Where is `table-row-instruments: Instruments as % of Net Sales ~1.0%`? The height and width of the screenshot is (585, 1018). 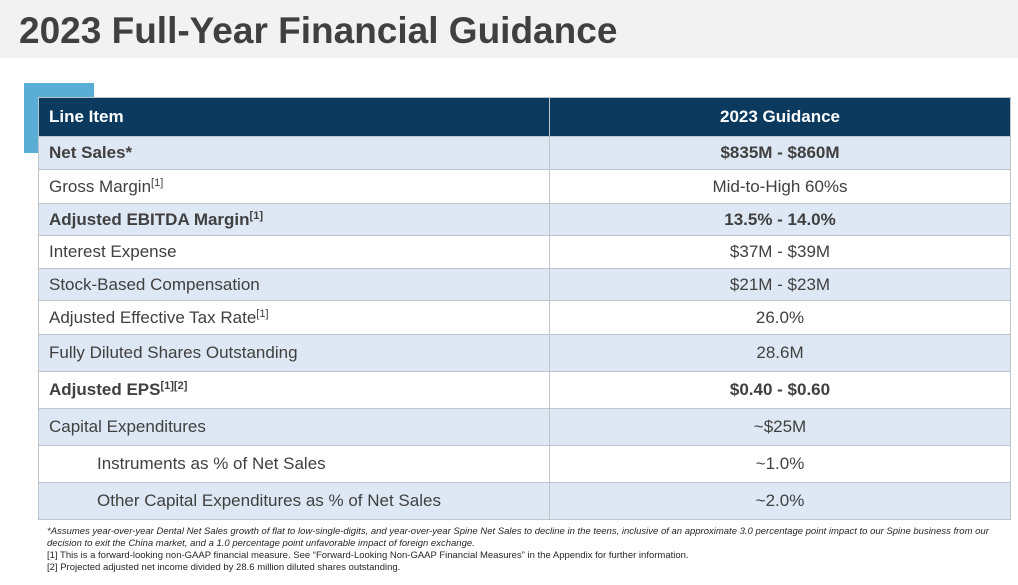 table-row-instruments: Instruments as % of Net Sales ~1.0% is located at coordinates (524, 464).